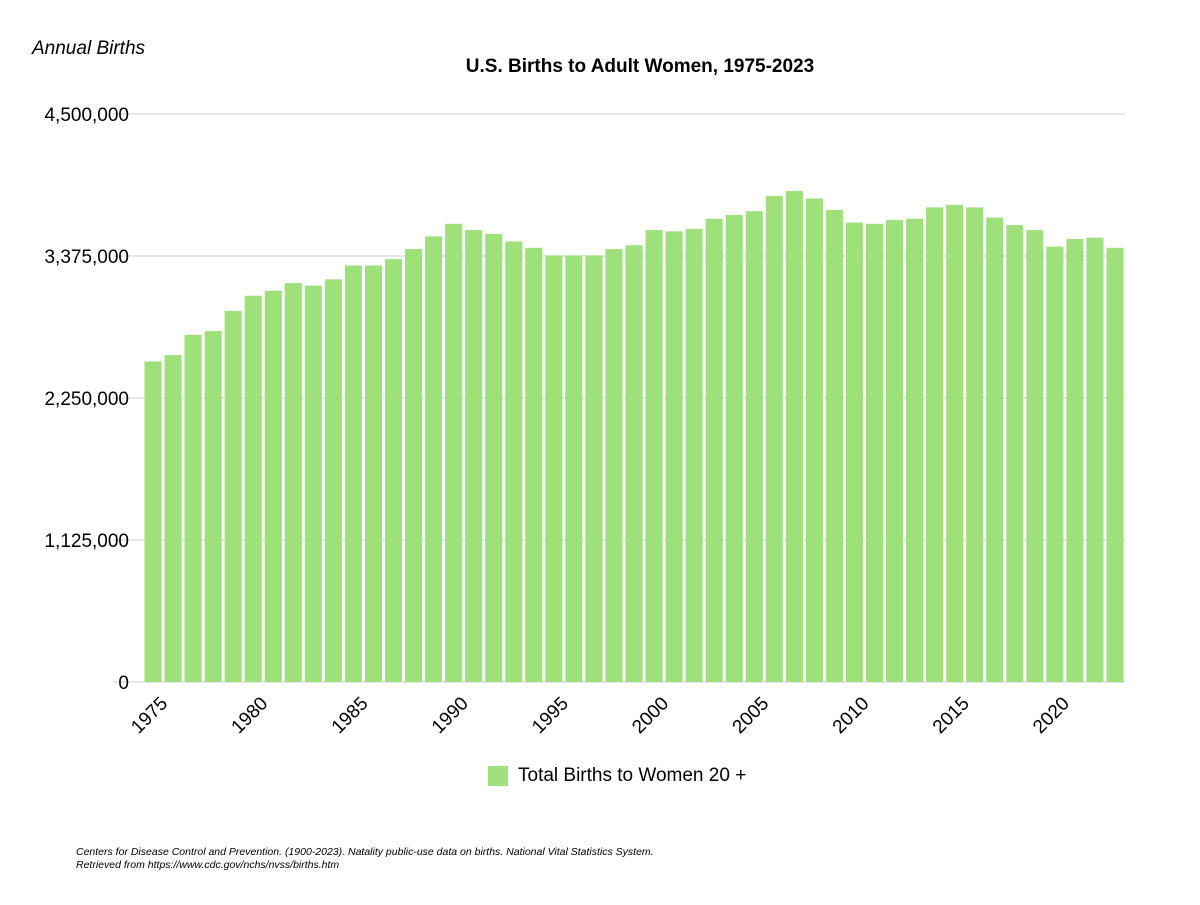 This screenshot has width=1200, height=905. I want to click on x-tick-label: 2000, so click(650, 715).